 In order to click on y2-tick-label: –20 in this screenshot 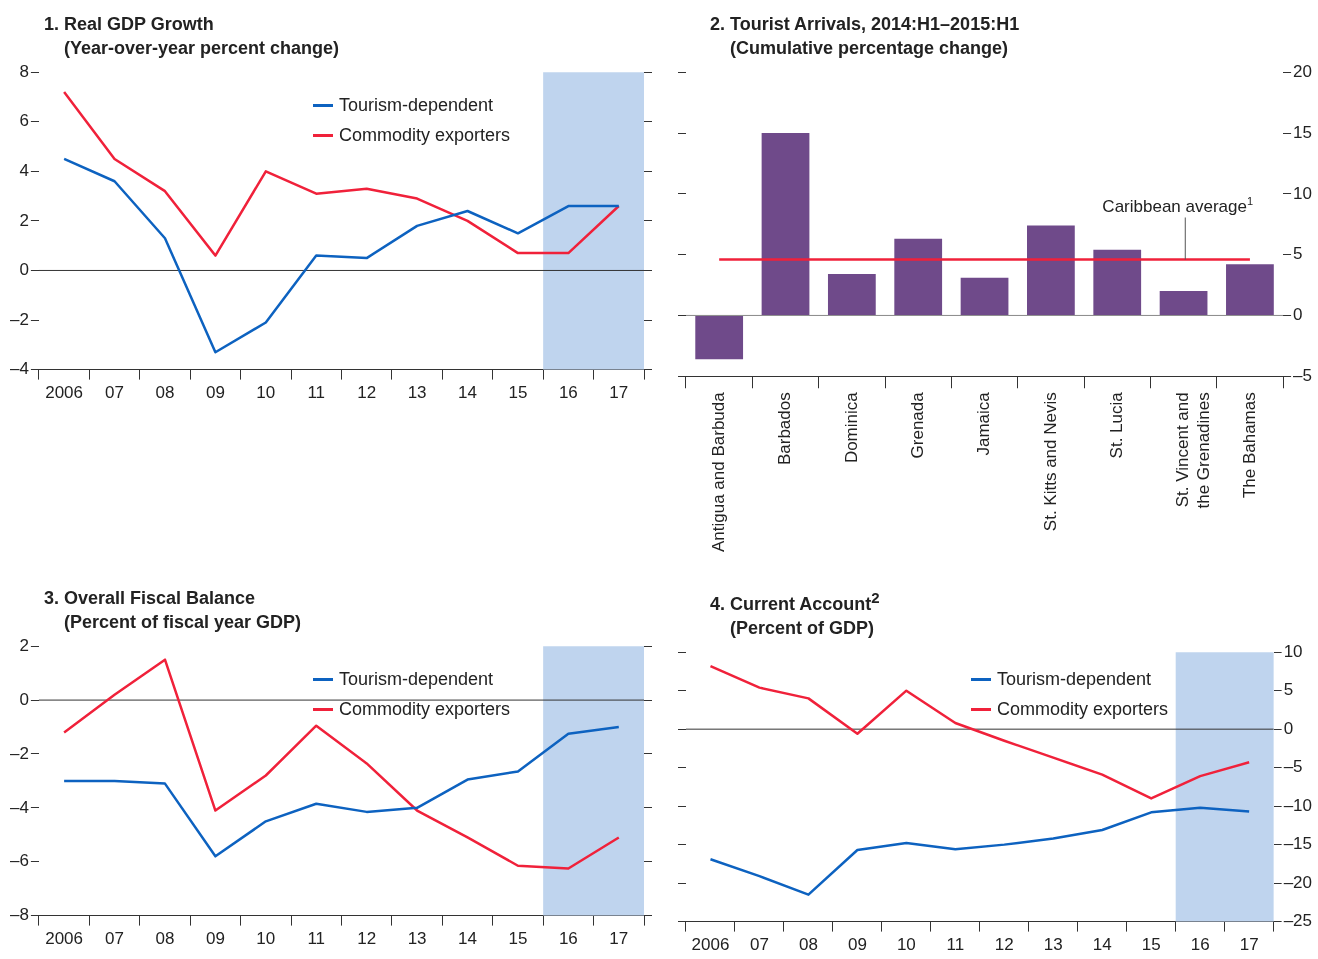, I will do `click(1298, 882)`.